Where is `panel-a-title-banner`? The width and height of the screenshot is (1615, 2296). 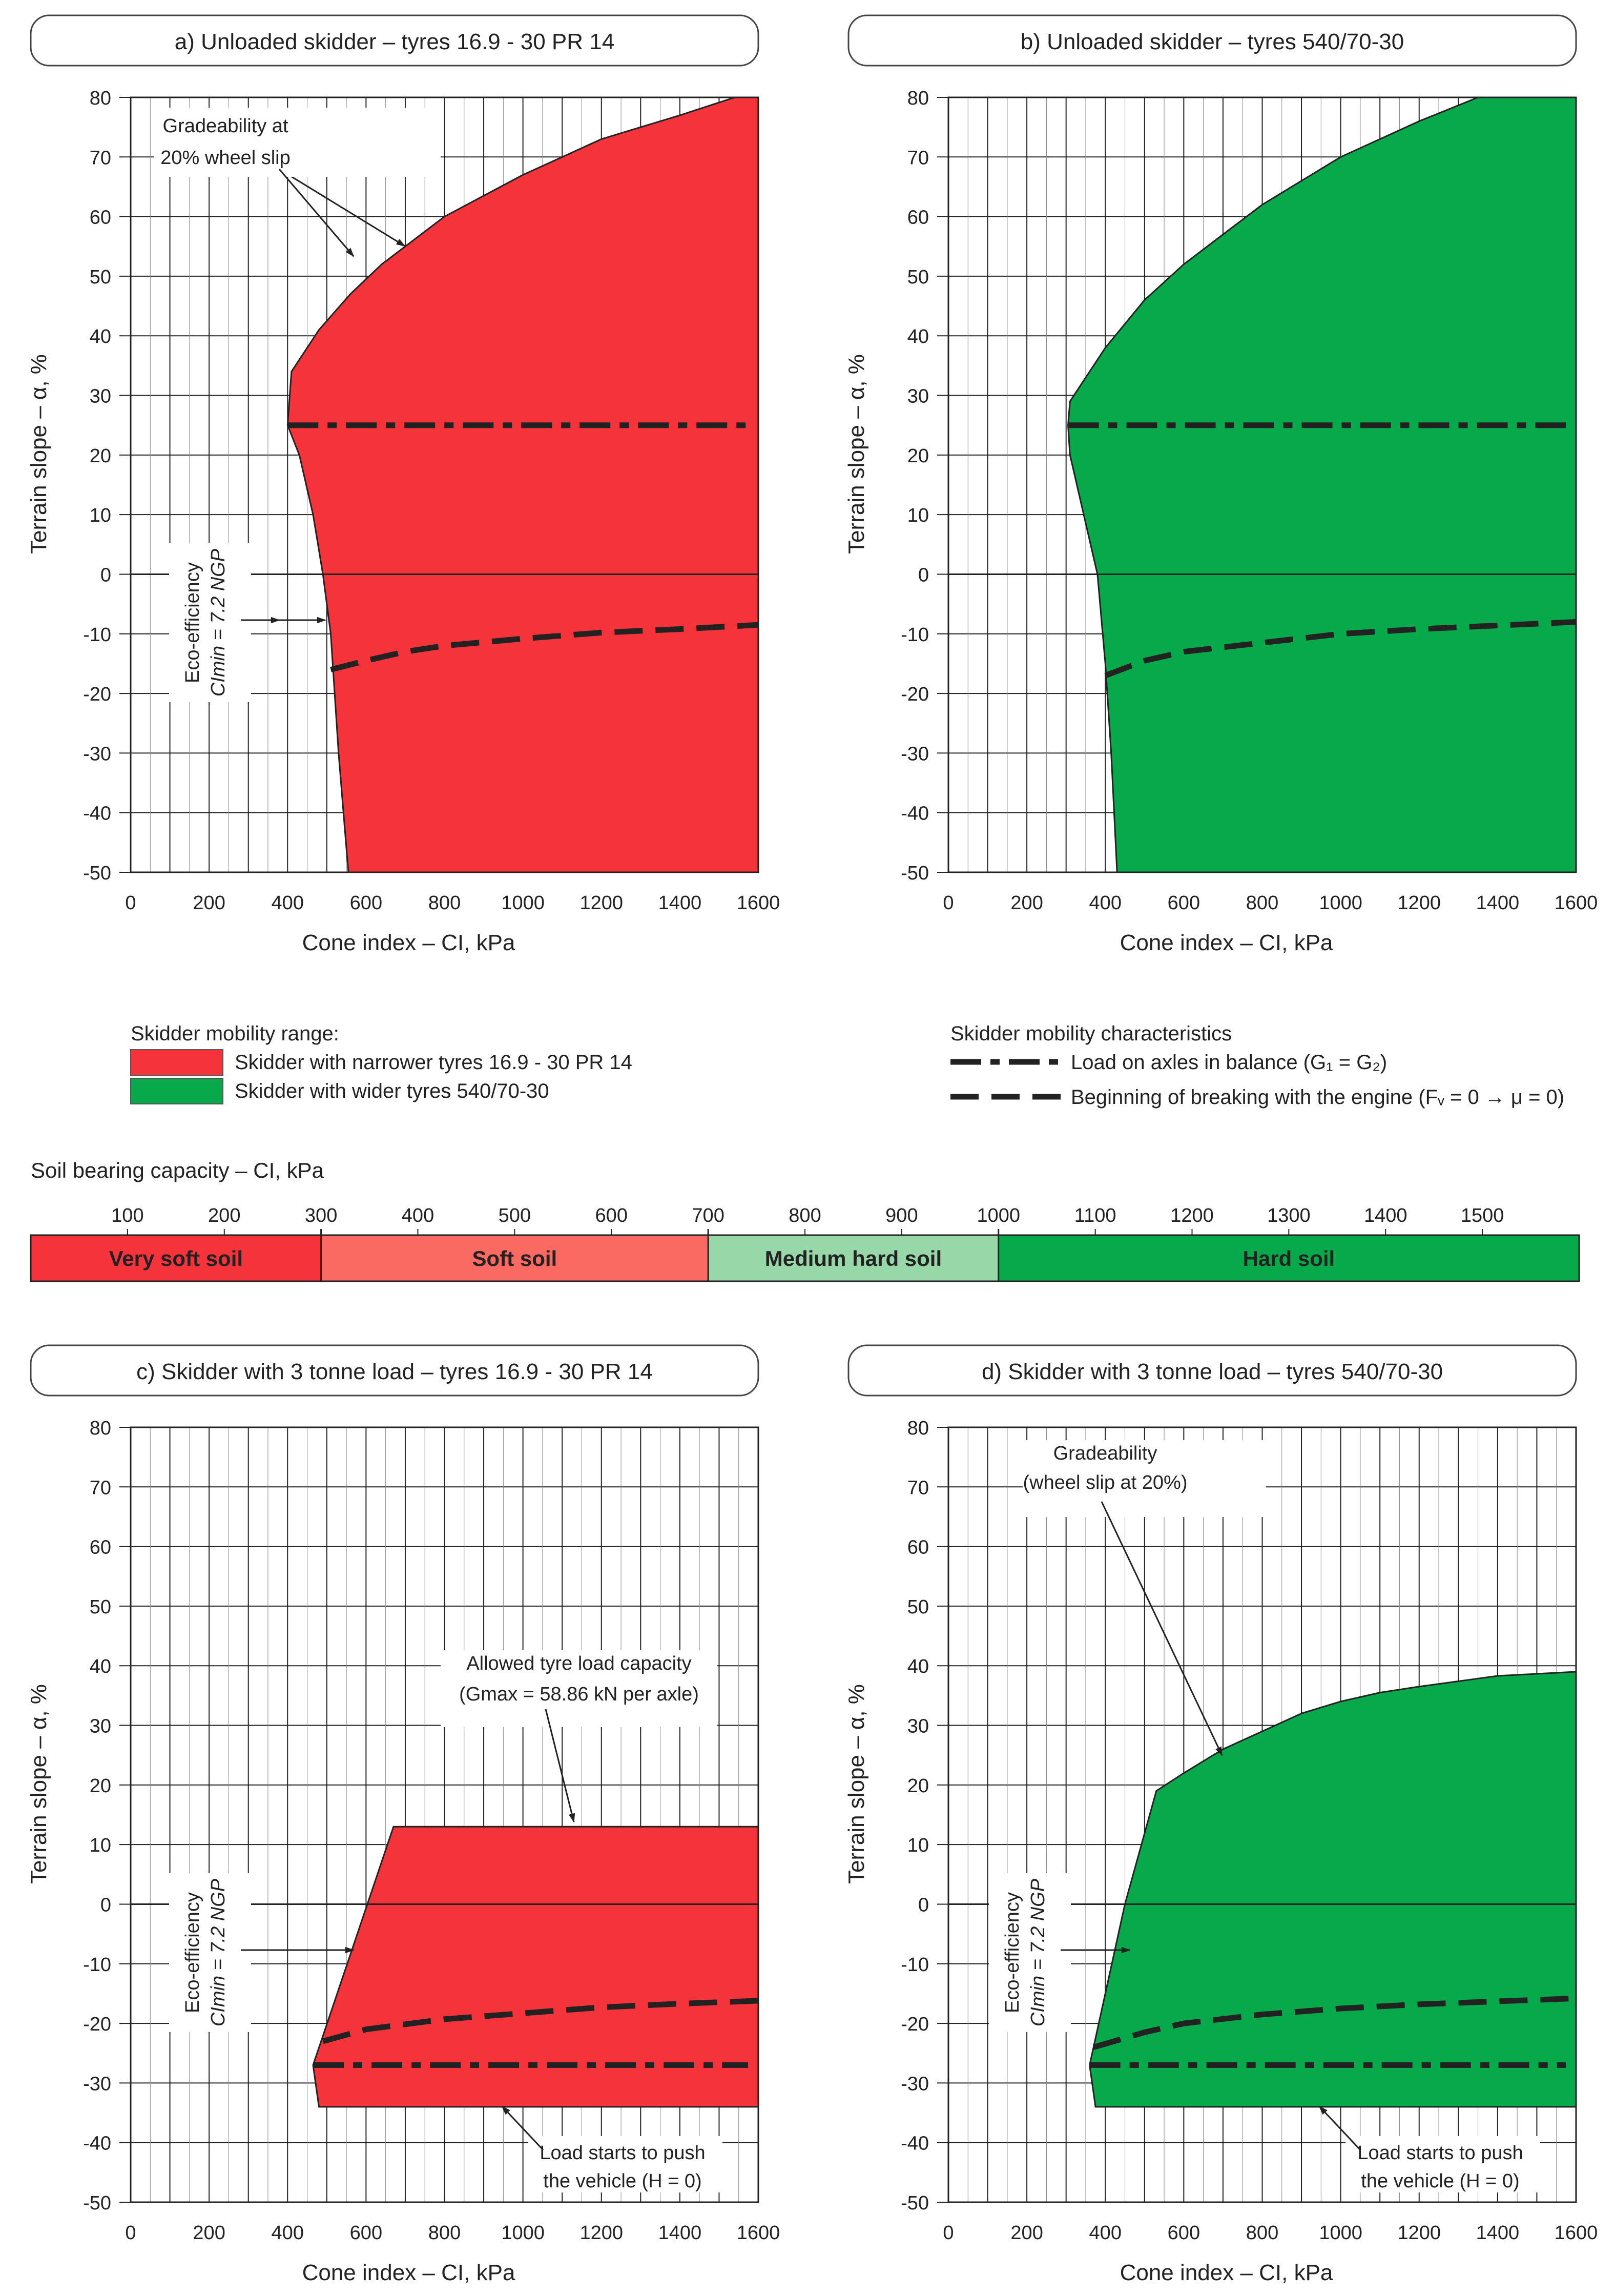
panel-a-title-banner is located at coordinates (394, 40).